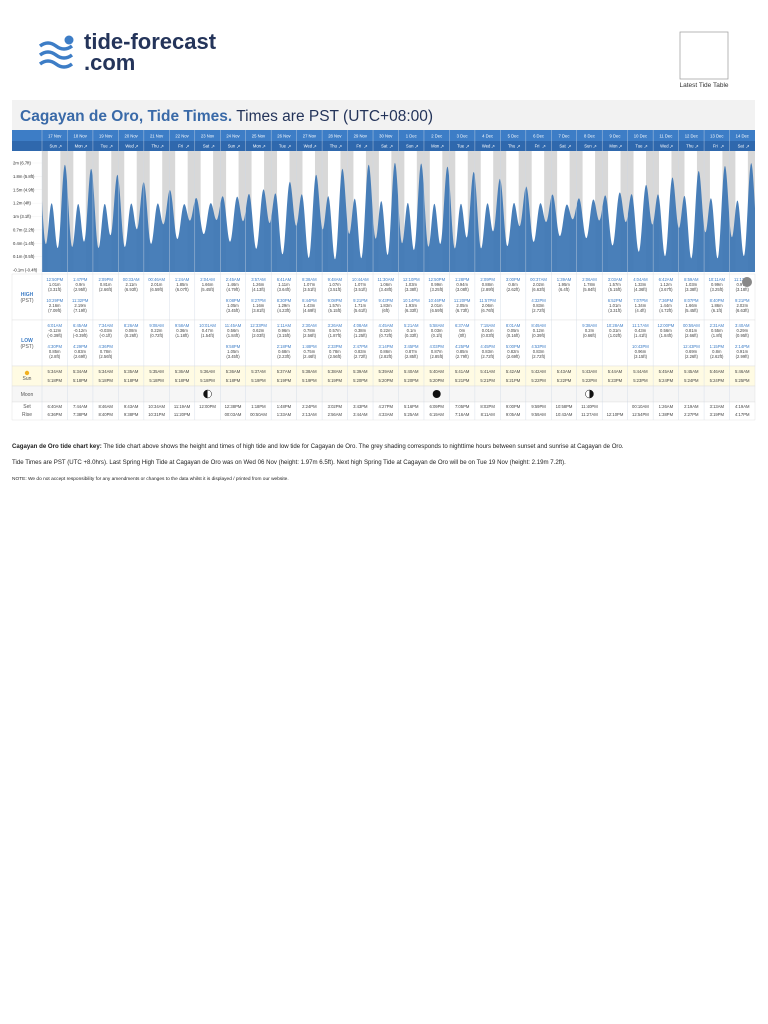  Describe the element at coordinates (207, 325) in the screenshot. I see `tide-time: 10:01AM` at that location.